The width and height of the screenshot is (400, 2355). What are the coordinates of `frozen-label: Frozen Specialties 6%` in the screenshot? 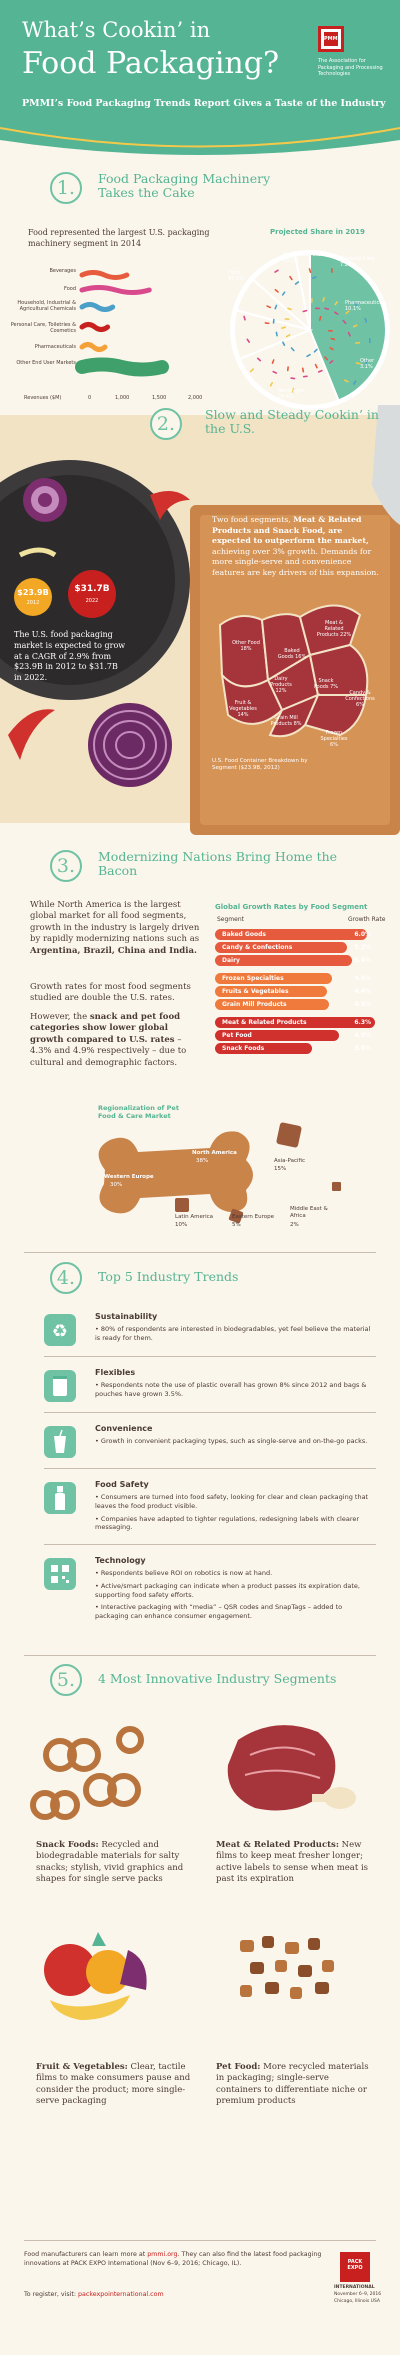 It's located at (334, 739).